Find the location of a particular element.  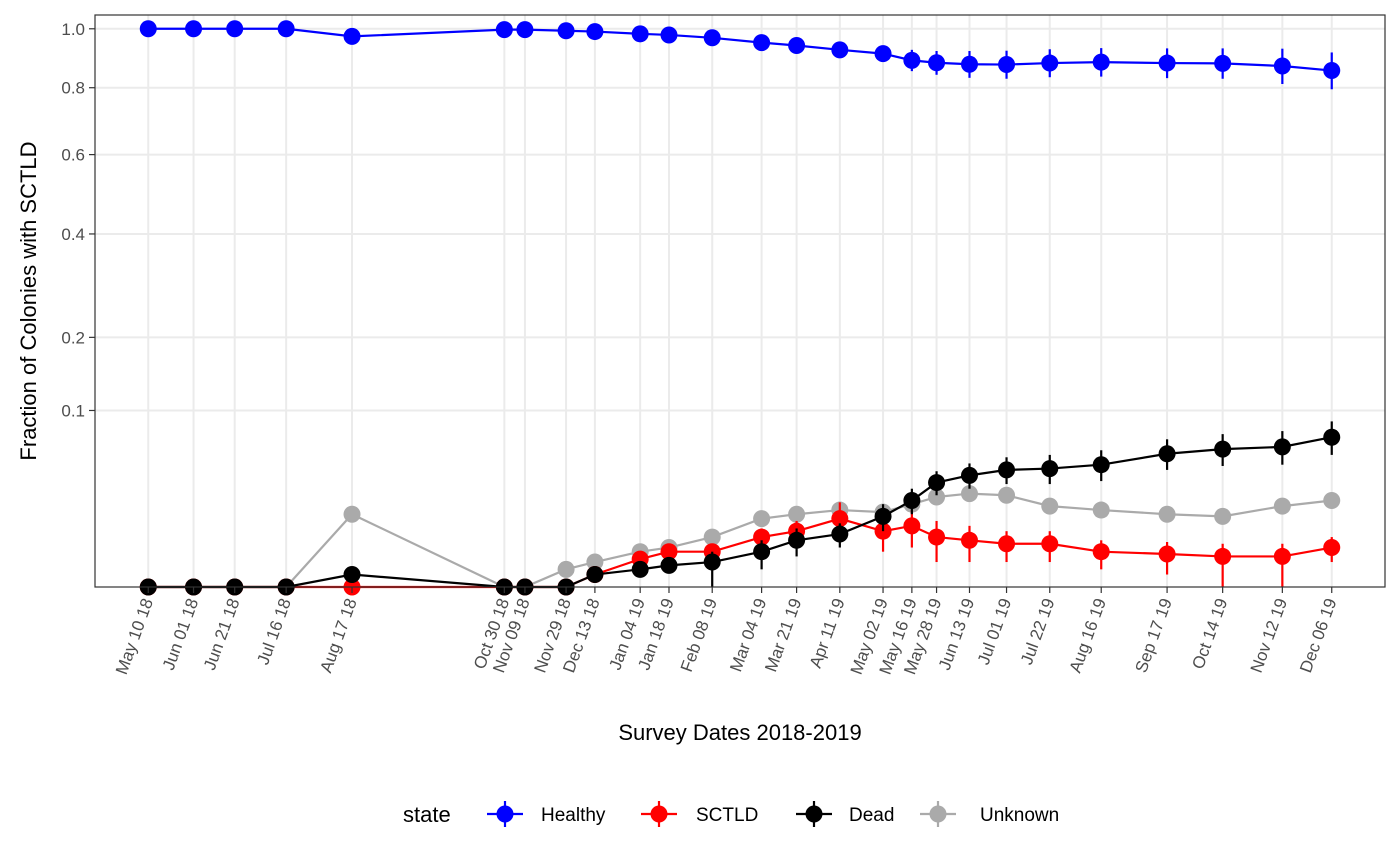

legend-title: state is located at coordinates (427, 814).